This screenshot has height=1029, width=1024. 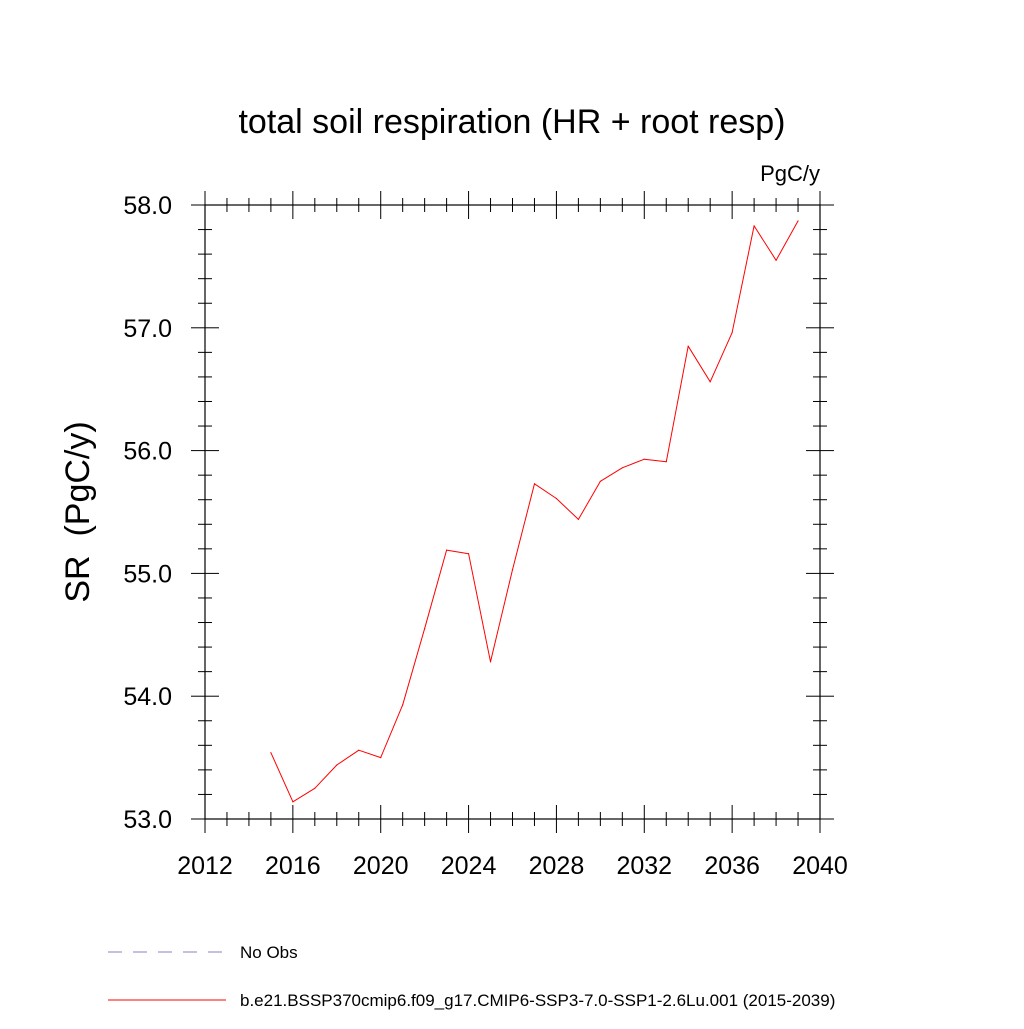 What do you see at coordinates (790, 173) in the screenshot?
I see `units-label: PgC/y` at bounding box center [790, 173].